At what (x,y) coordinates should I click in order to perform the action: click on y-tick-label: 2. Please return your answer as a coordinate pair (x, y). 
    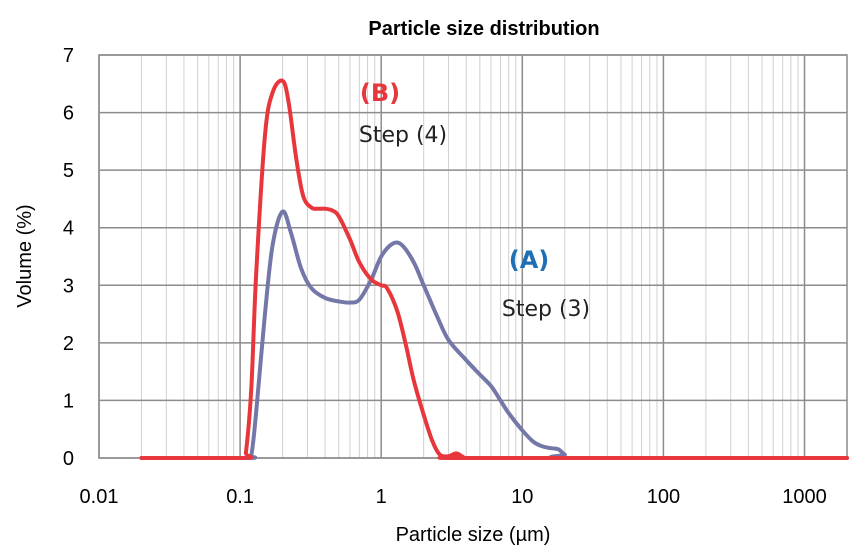
    Looking at the image, I should click on (68, 344).